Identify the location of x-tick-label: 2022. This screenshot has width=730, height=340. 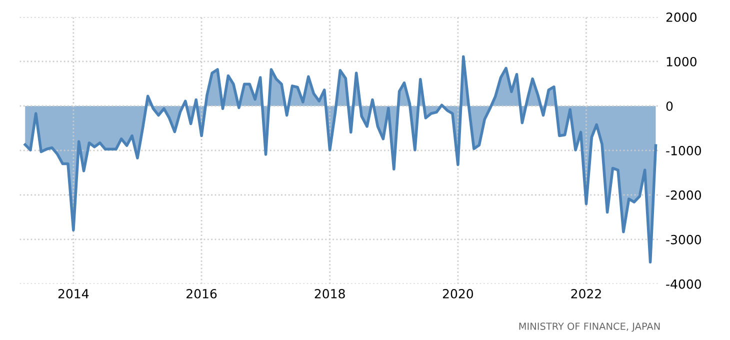
(586, 293).